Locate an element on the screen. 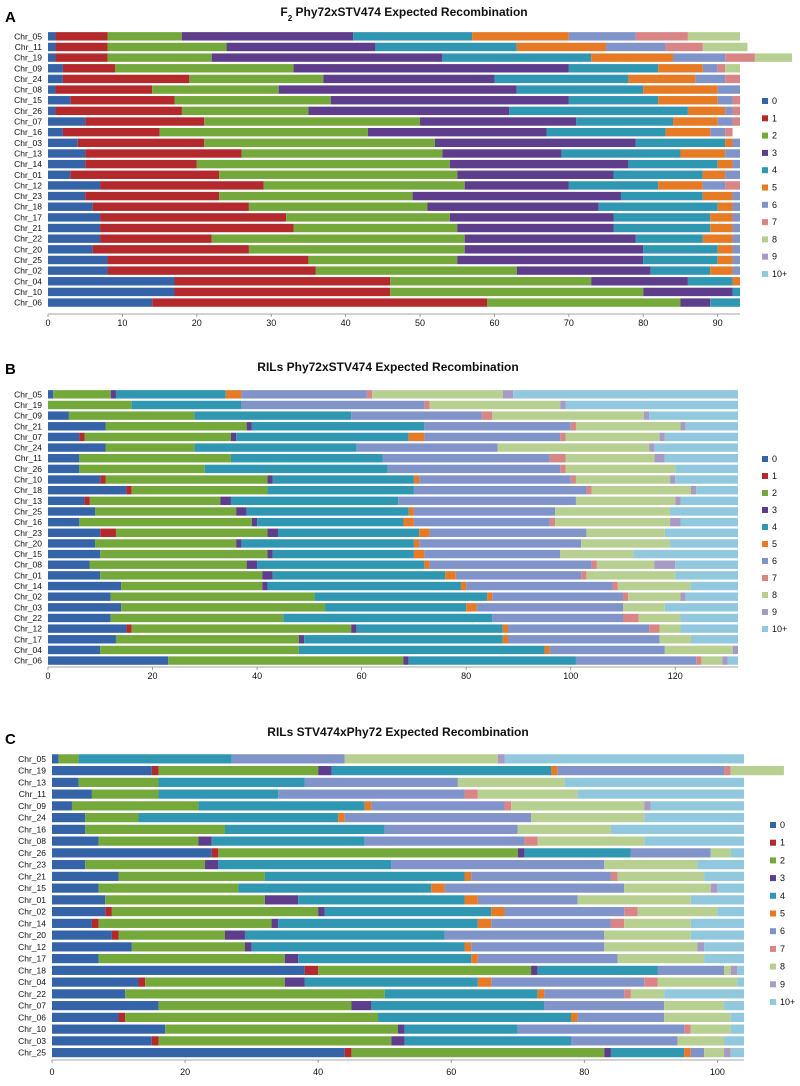 This screenshot has height=1086, width=800. x-tick-label: 70 is located at coordinates (569, 323).